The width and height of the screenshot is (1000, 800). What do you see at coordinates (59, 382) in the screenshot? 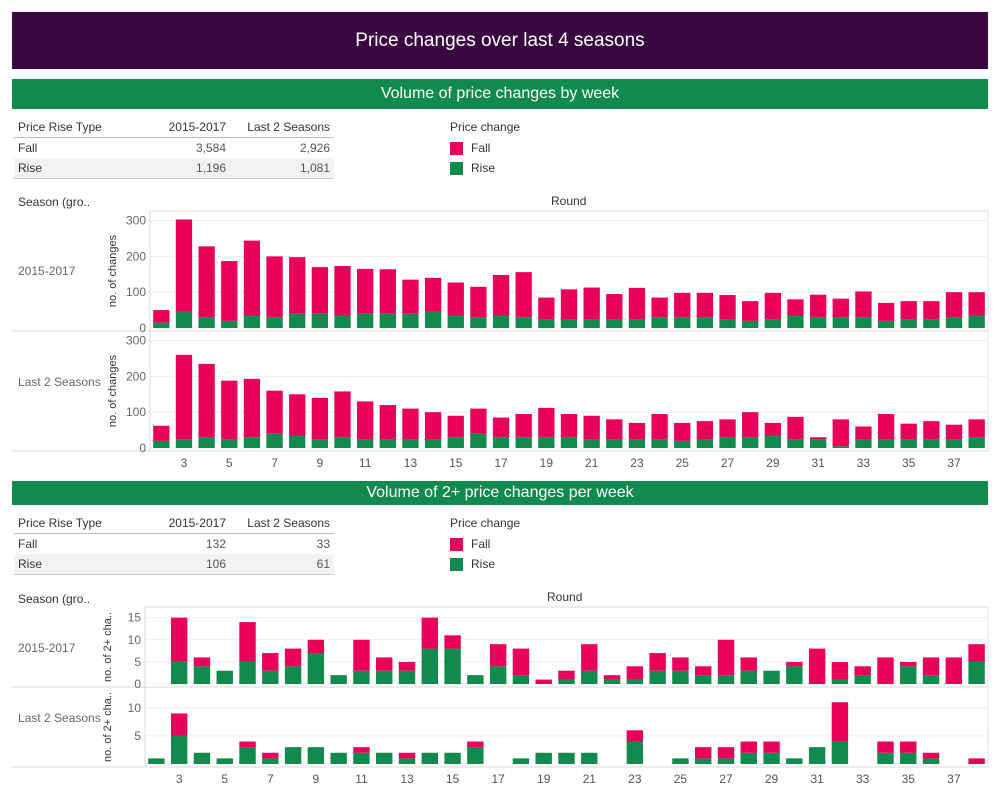
I see `panel-label: Last 2 Seasons` at bounding box center [59, 382].